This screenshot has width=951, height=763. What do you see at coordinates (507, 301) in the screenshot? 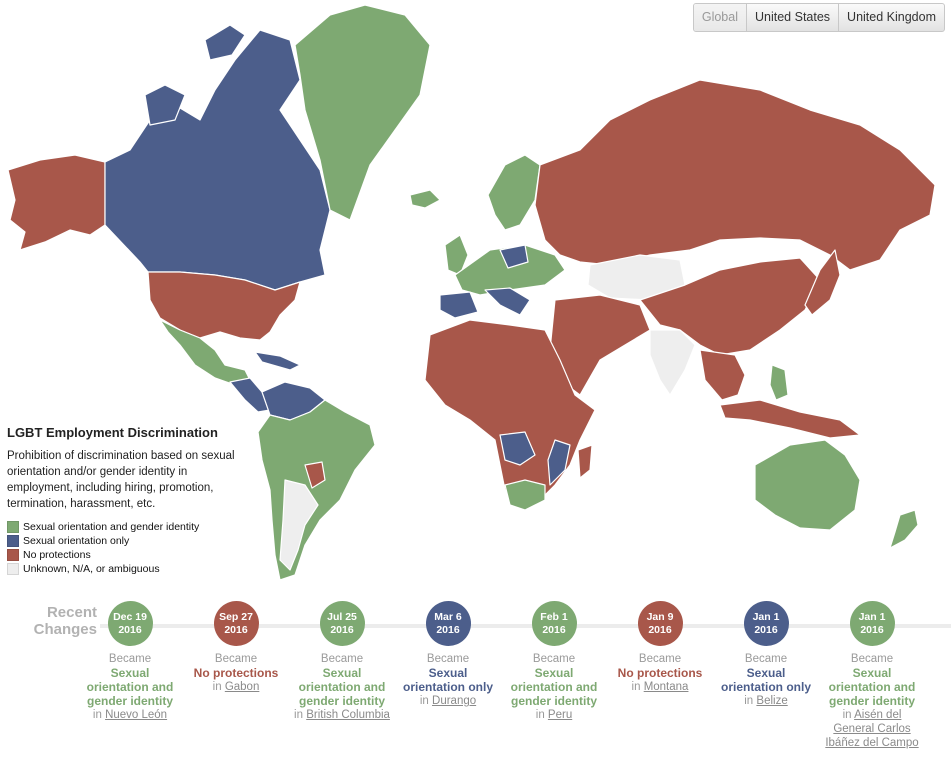
I see `region-italy-balkans` at bounding box center [507, 301].